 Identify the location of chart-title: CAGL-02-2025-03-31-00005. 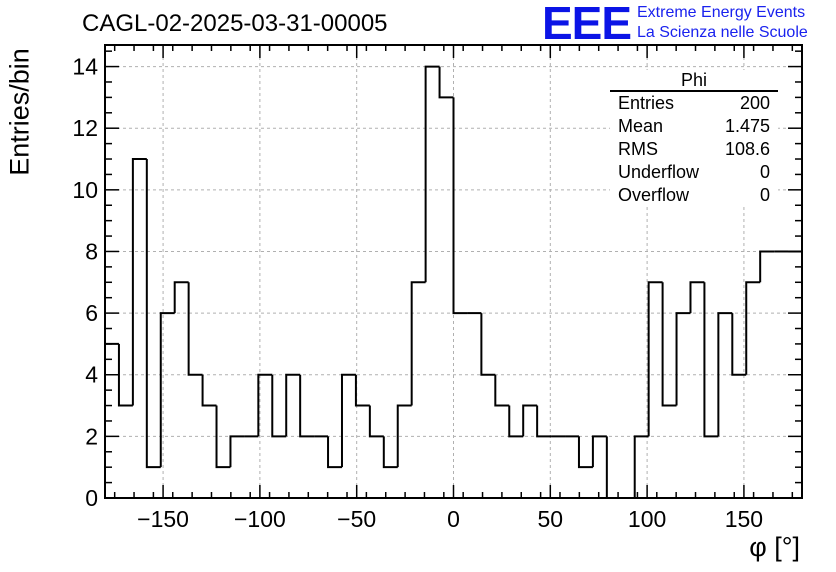
(235, 23).